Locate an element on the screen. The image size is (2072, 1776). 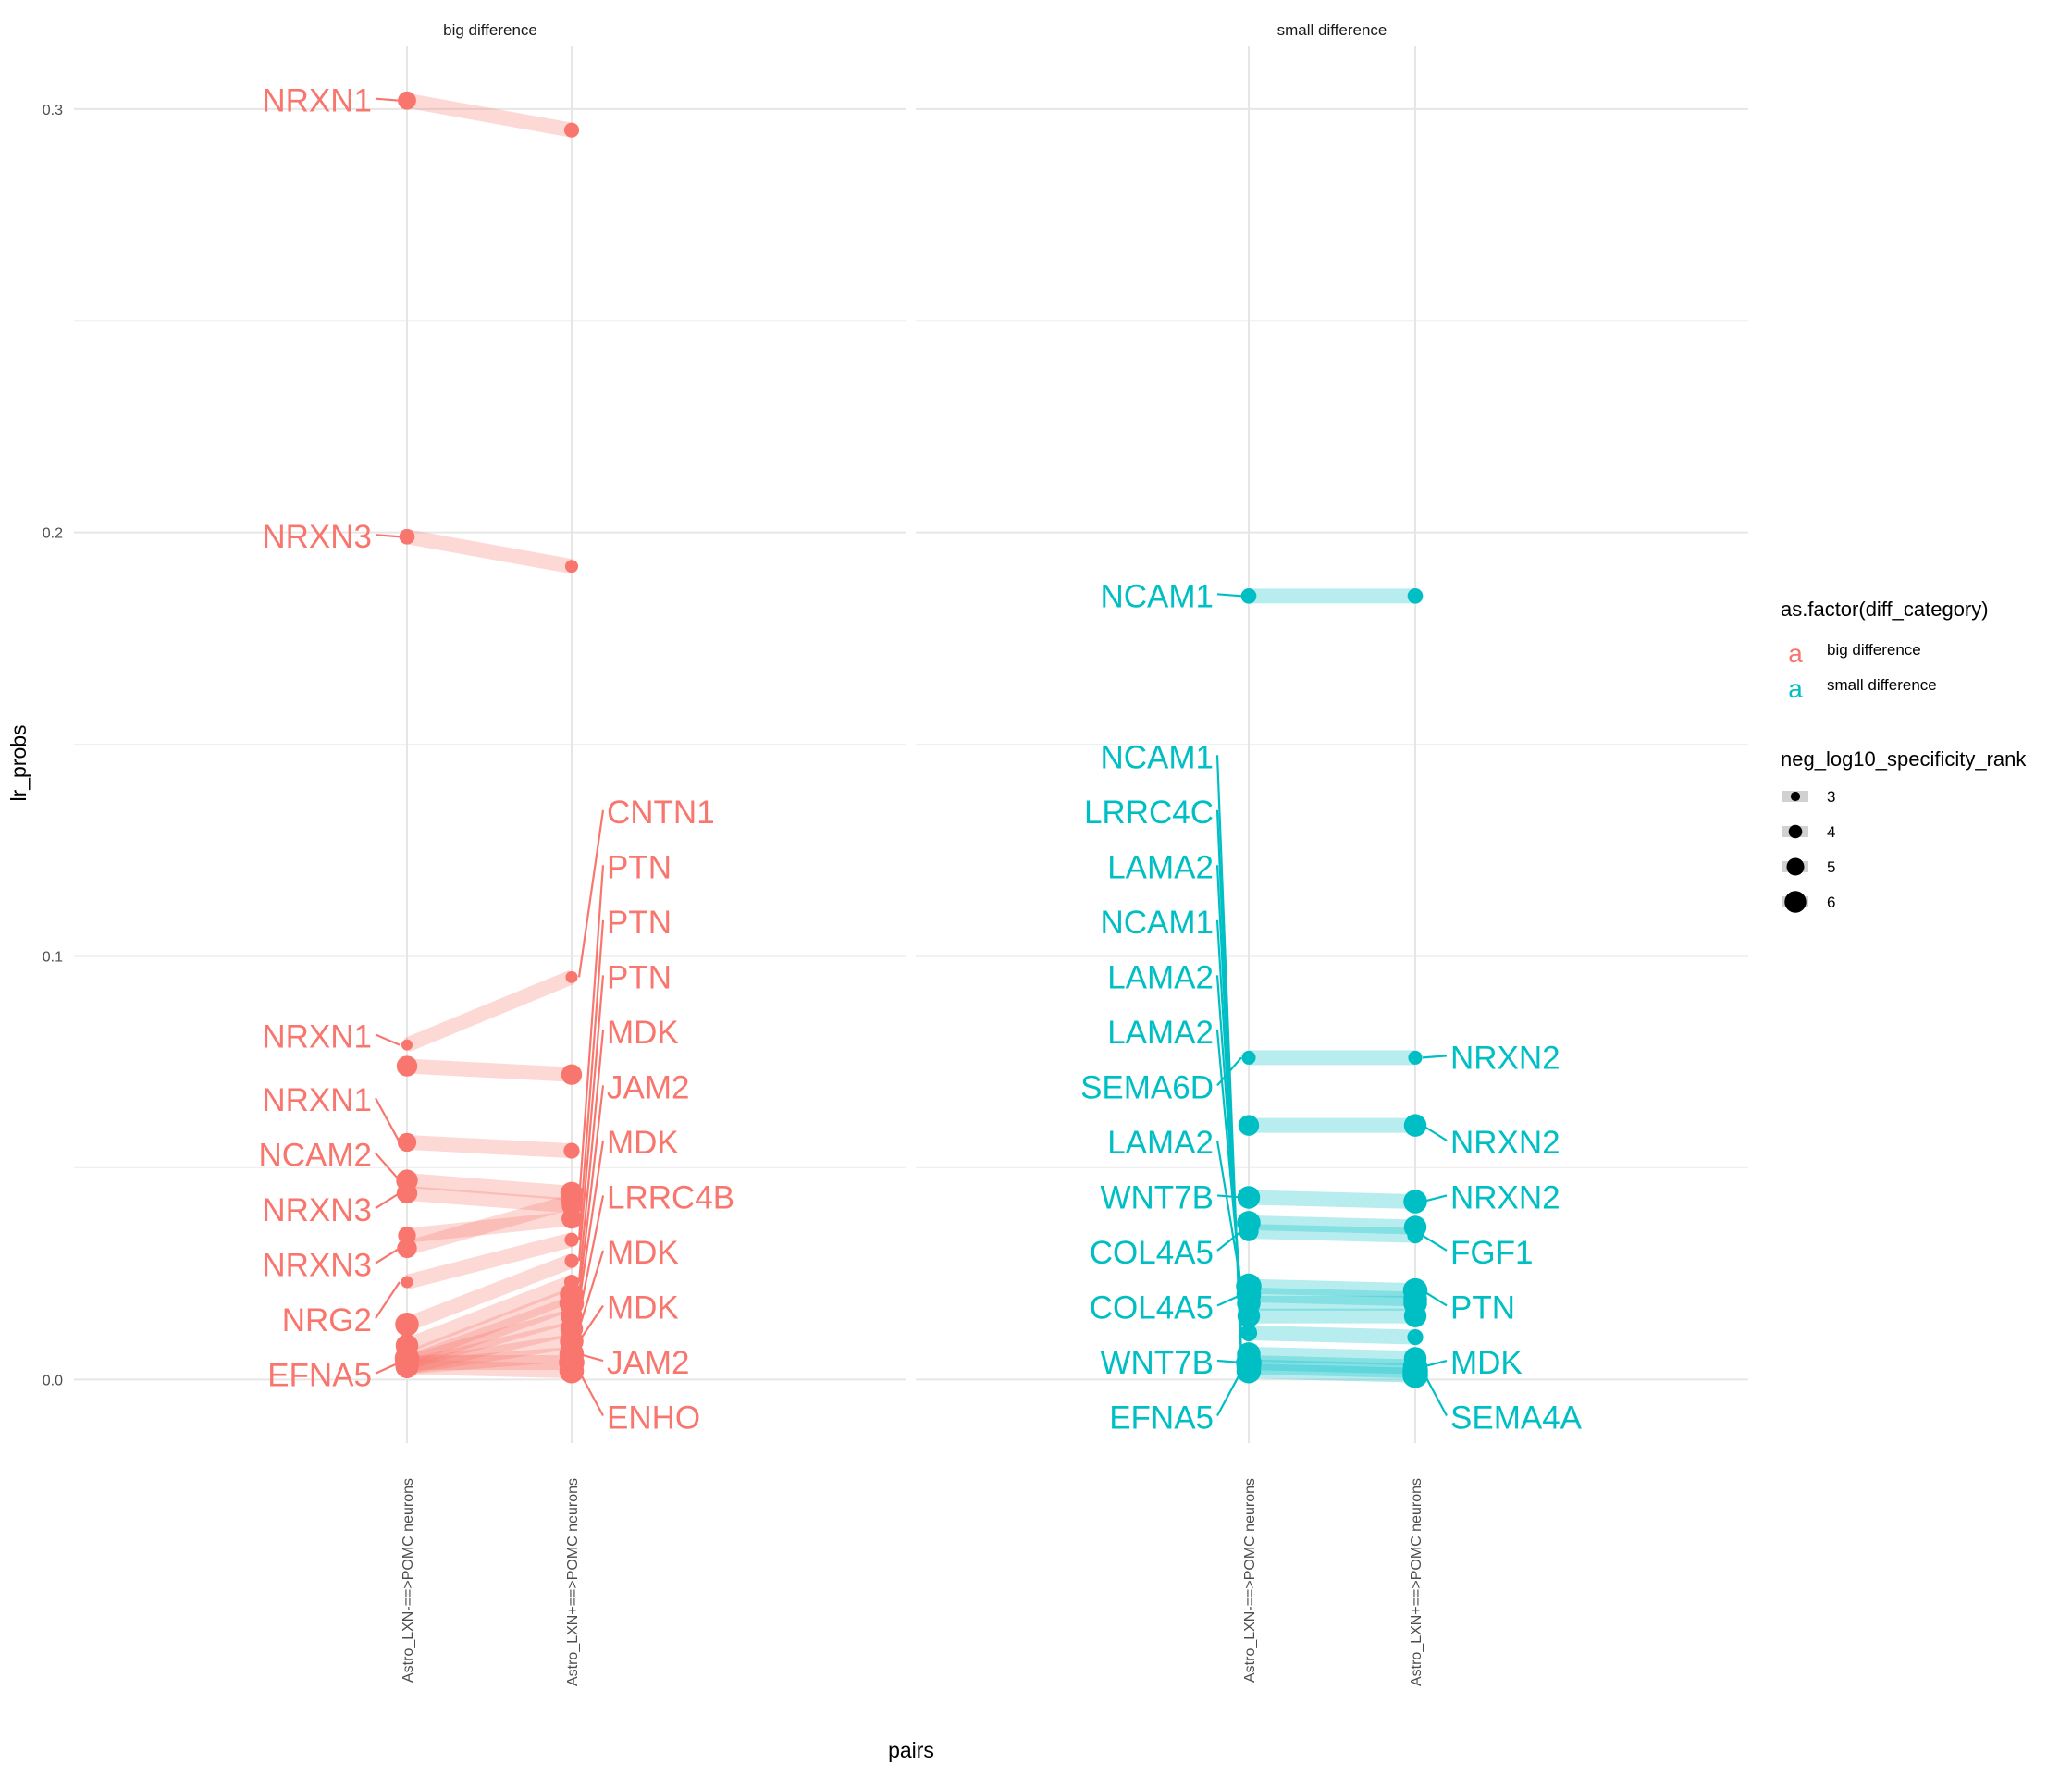
point-label: SEMA6D is located at coordinates (1147, 1087).